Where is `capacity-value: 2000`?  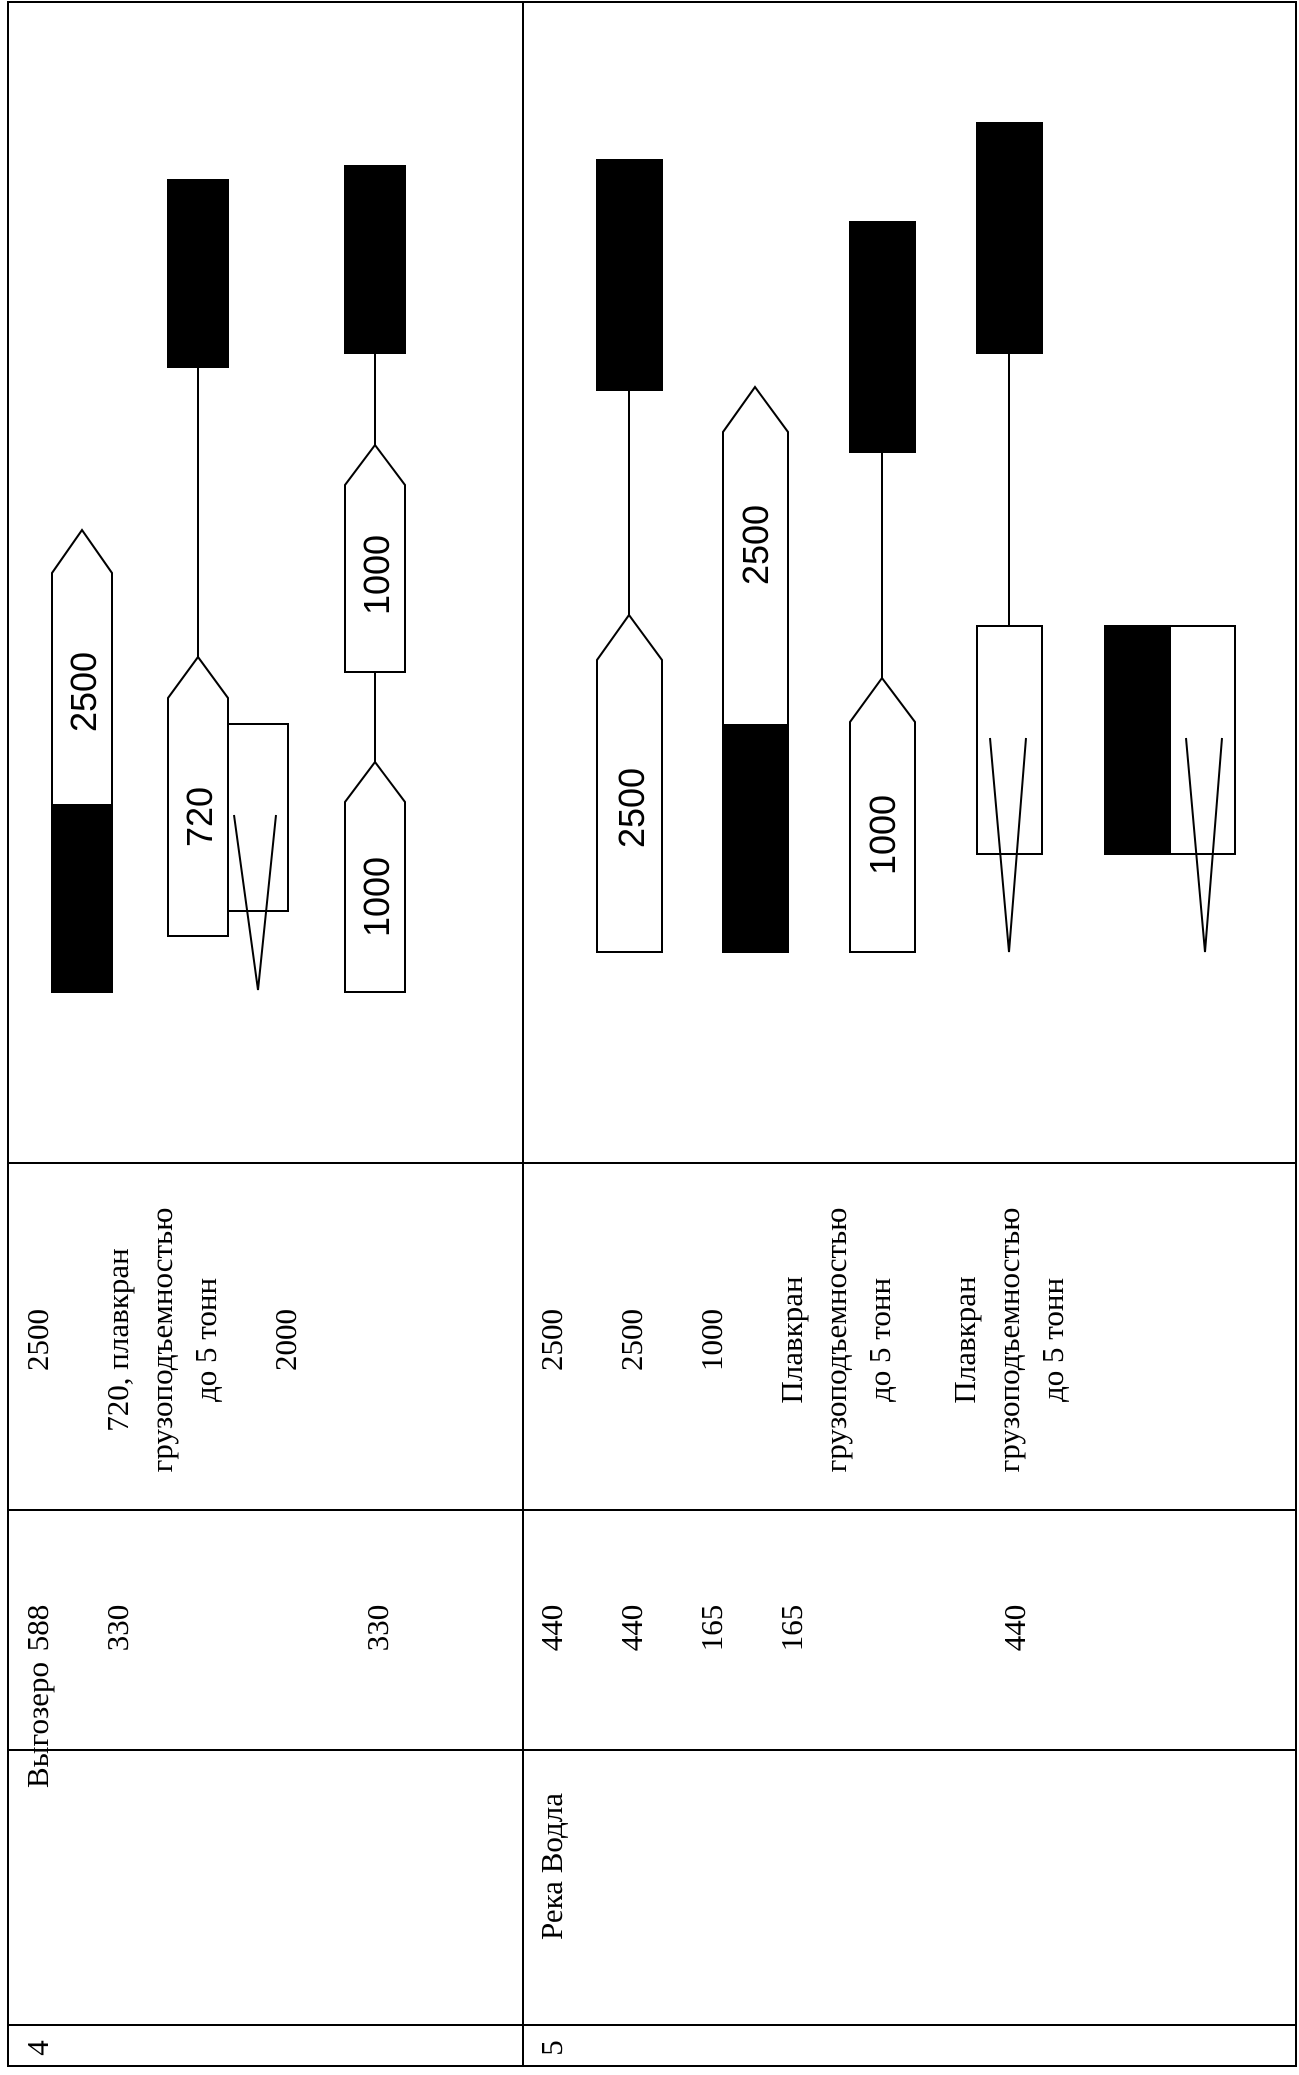 capacity-value: 2000 is located at coordinates (285, 1340).